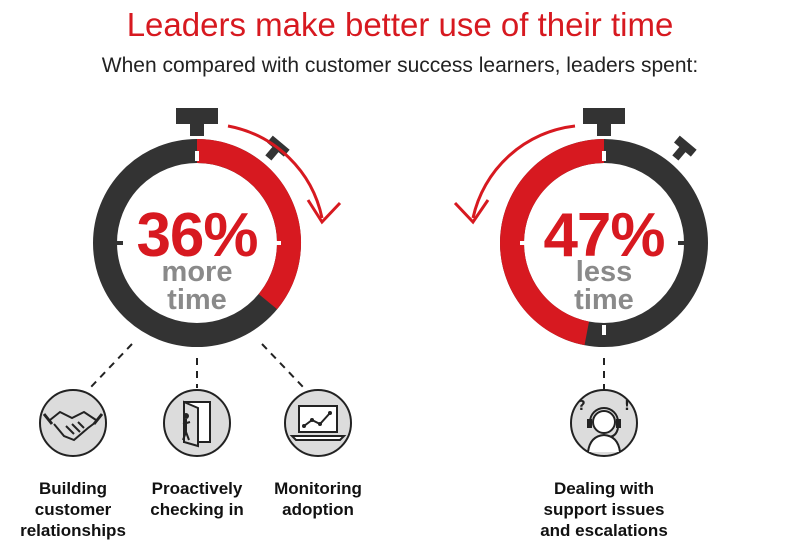 The height and width of the screenshot is (553, 800). I want to click on label-checking-line2: checking in, so click(197, 509).